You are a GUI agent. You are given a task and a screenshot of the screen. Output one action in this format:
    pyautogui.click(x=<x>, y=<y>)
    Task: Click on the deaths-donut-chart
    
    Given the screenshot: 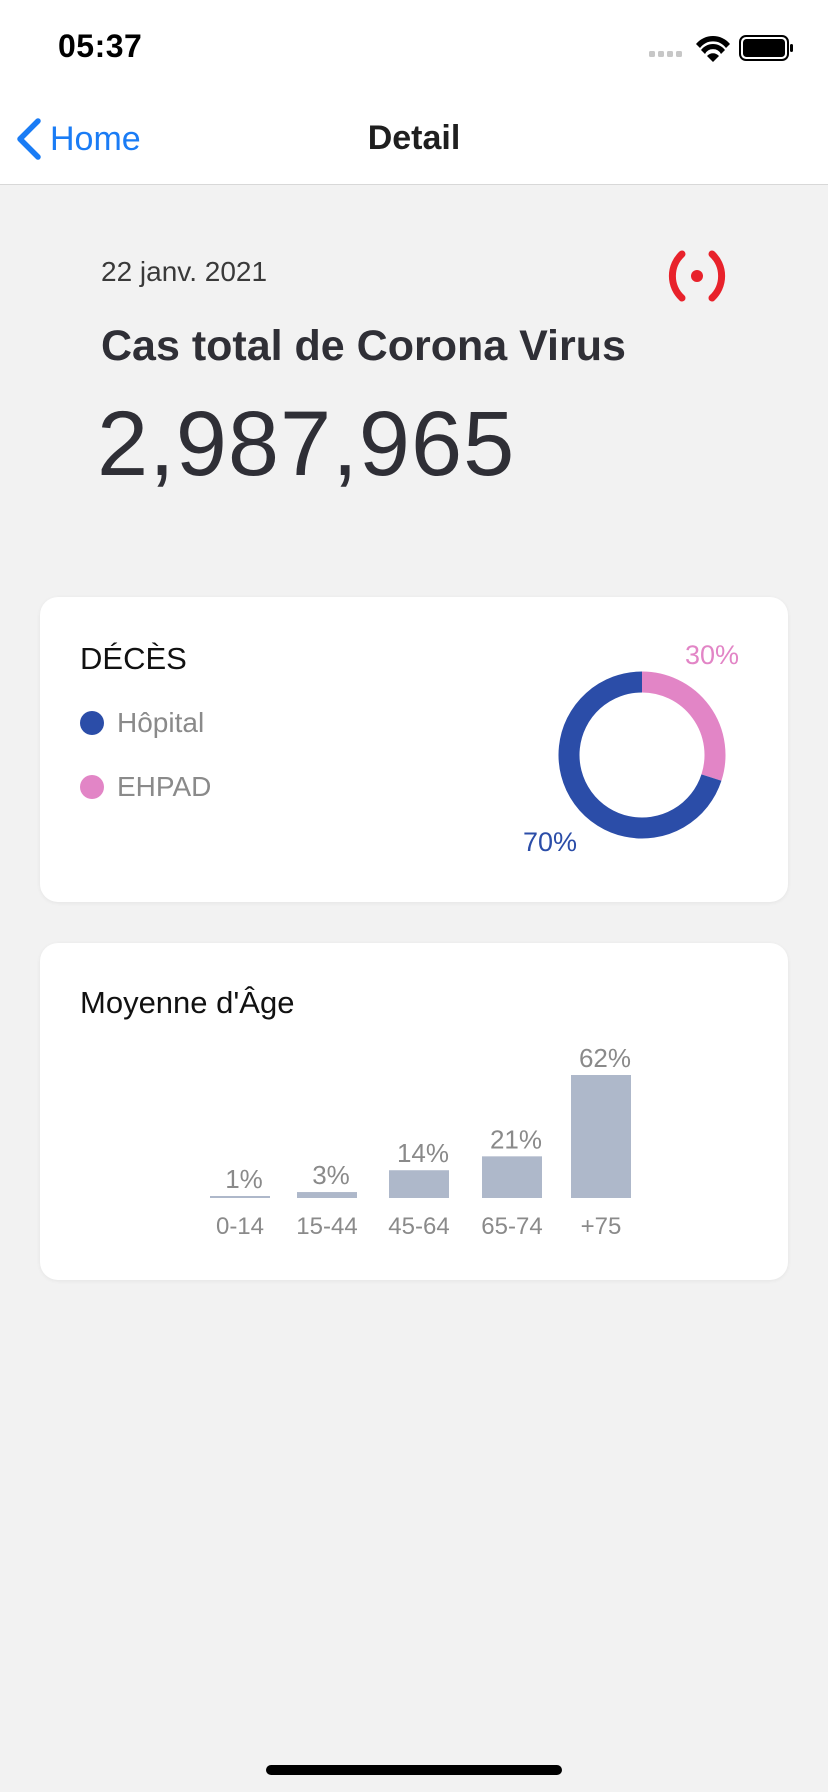 What is the action you would take?
    pyautogui.click(x=642, y=755)
    